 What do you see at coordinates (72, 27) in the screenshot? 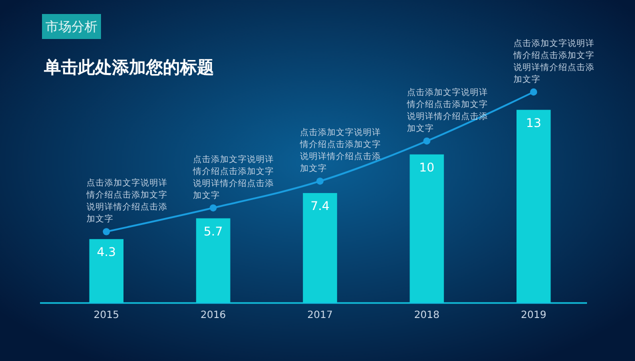
I see `chart-subtitle: 市场分析` at bounding box center [72, 27].